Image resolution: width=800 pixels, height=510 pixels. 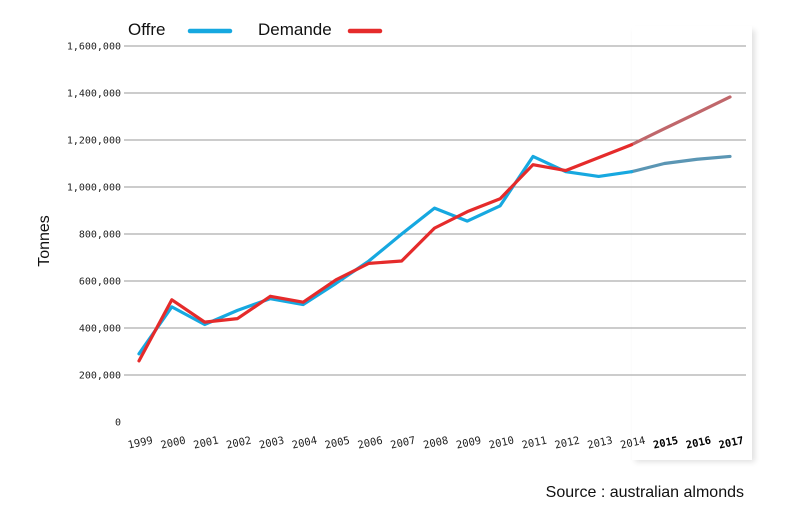 I want to click on source-note: Source : australian almonds, so click(x=644, y=492).